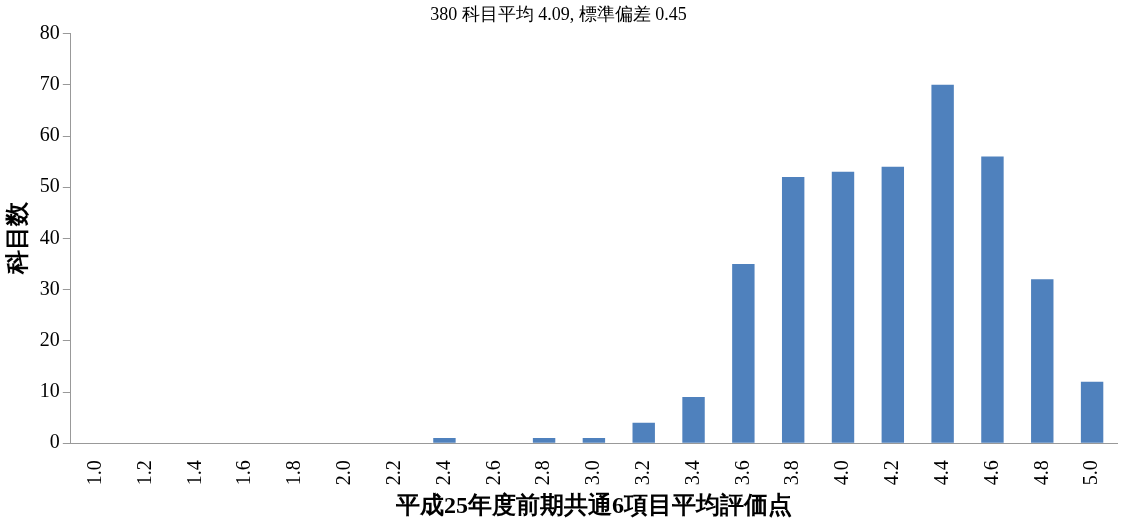  What do you see at coordinates (641, 473) in the screenshot?
I see `x-tick-label: 3.2` at bounding box center [641, 473].